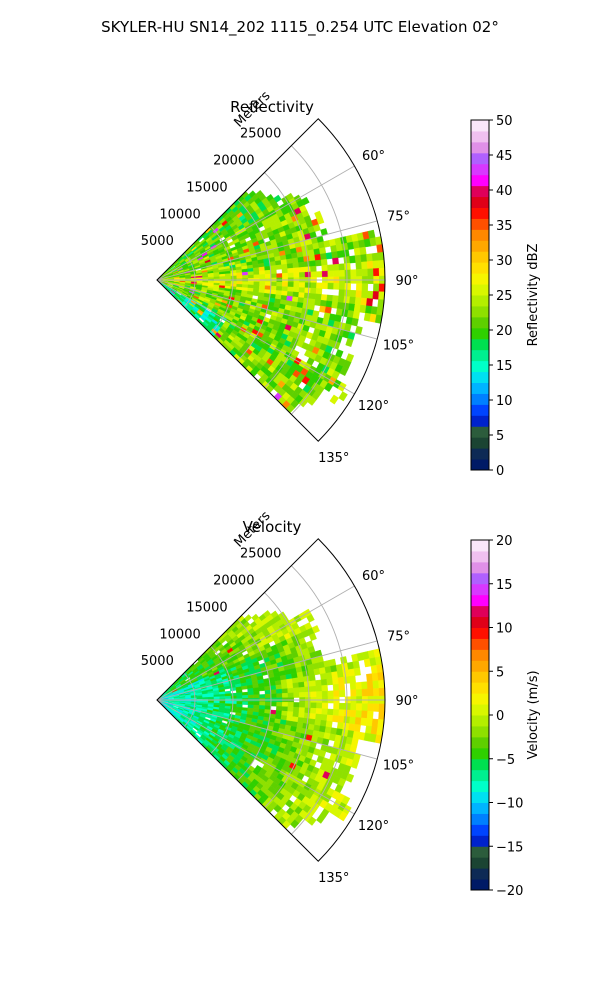 This screenshot has height=1000, width=600. Describe the element at coordinates (333, 878) in the screenshot. I see `angle-tick-label: 135°` at that location.